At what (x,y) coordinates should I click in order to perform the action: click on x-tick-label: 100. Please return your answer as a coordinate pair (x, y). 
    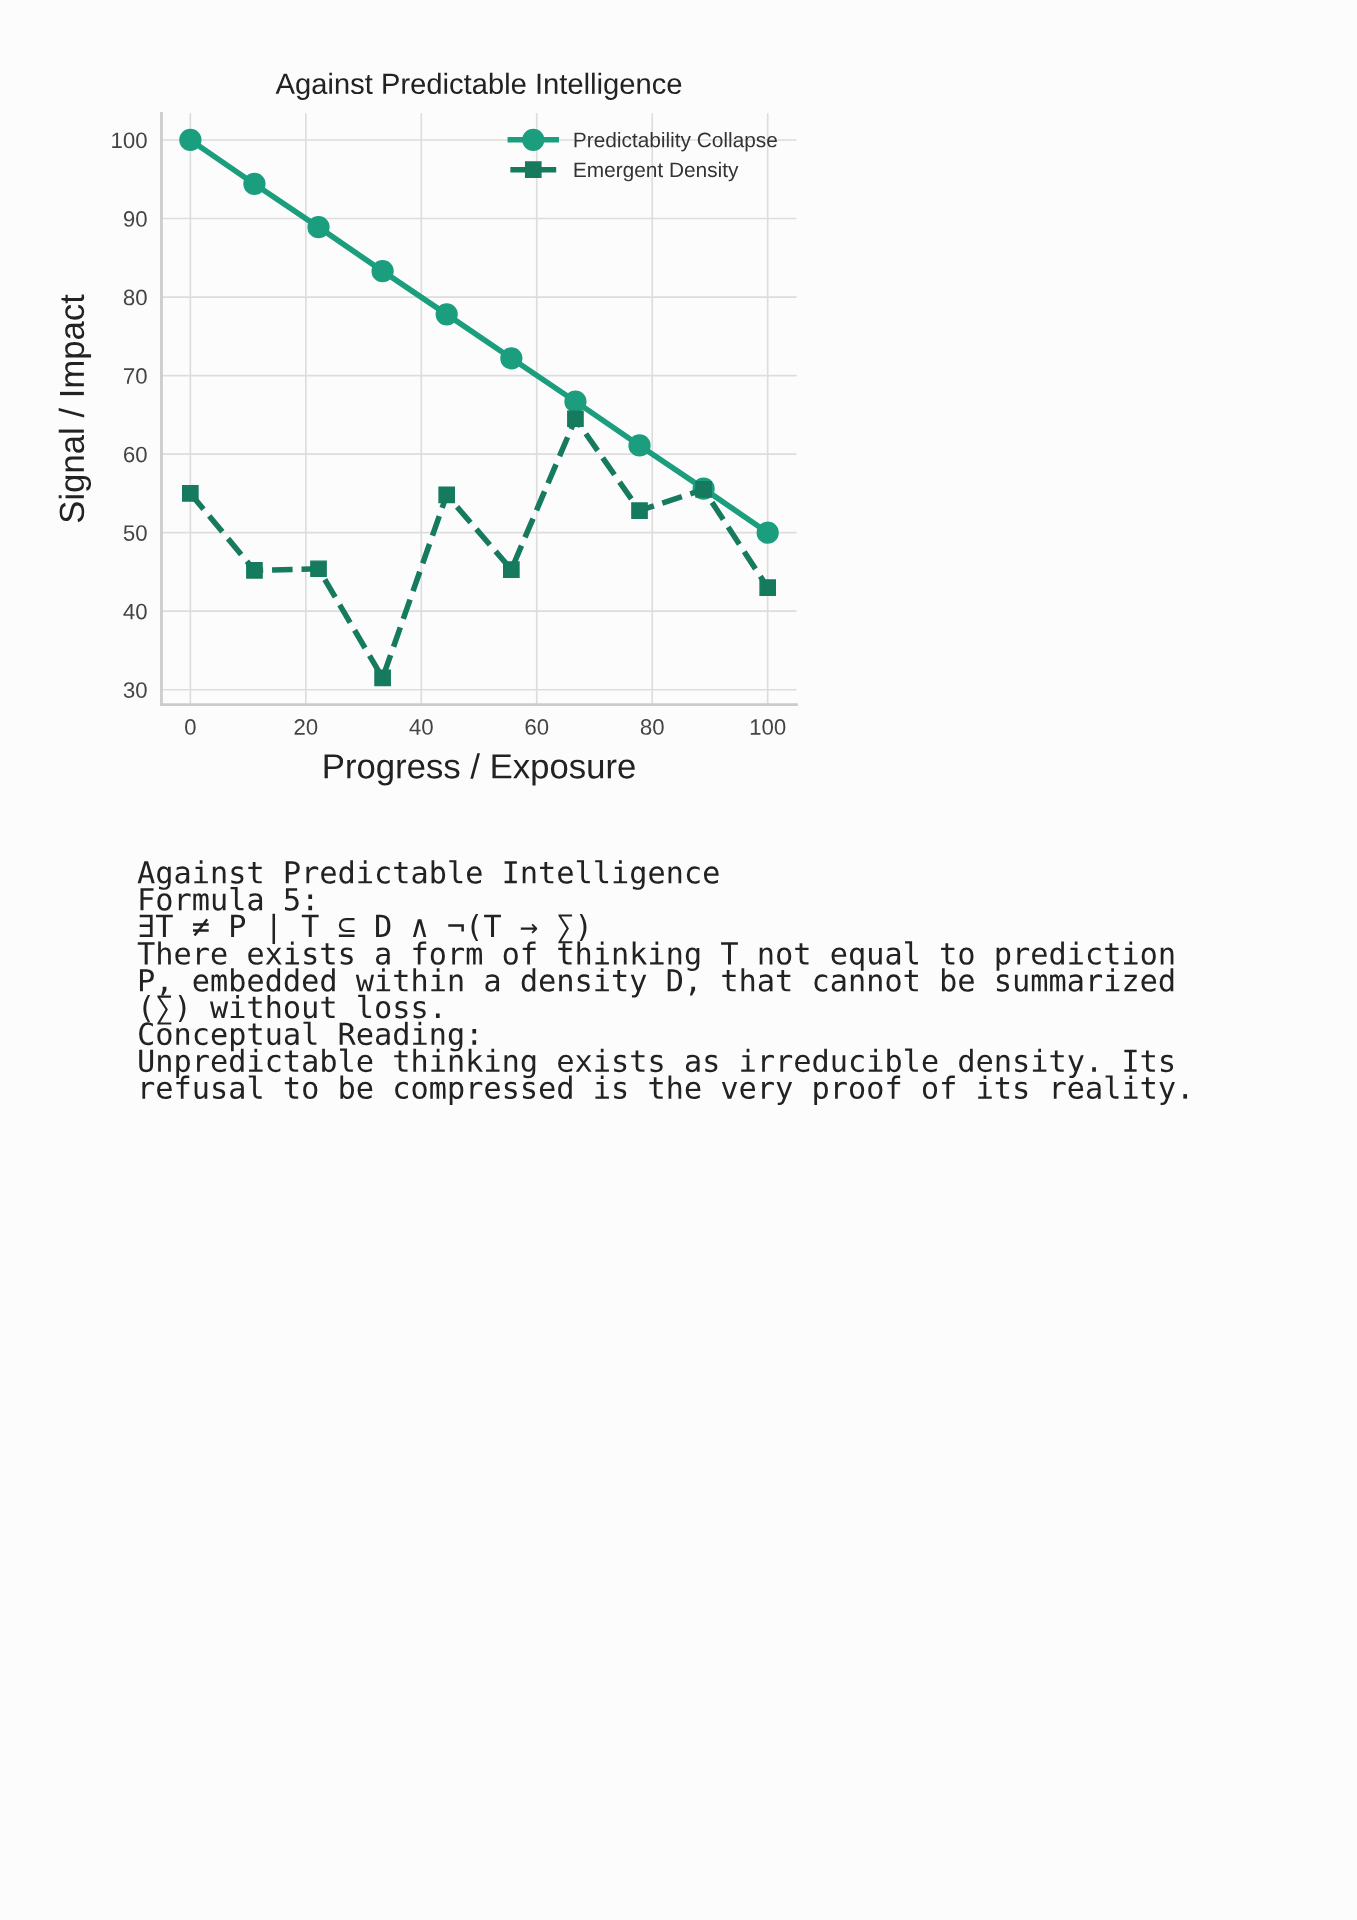
    Looking at the image, I should click on (768, 727).